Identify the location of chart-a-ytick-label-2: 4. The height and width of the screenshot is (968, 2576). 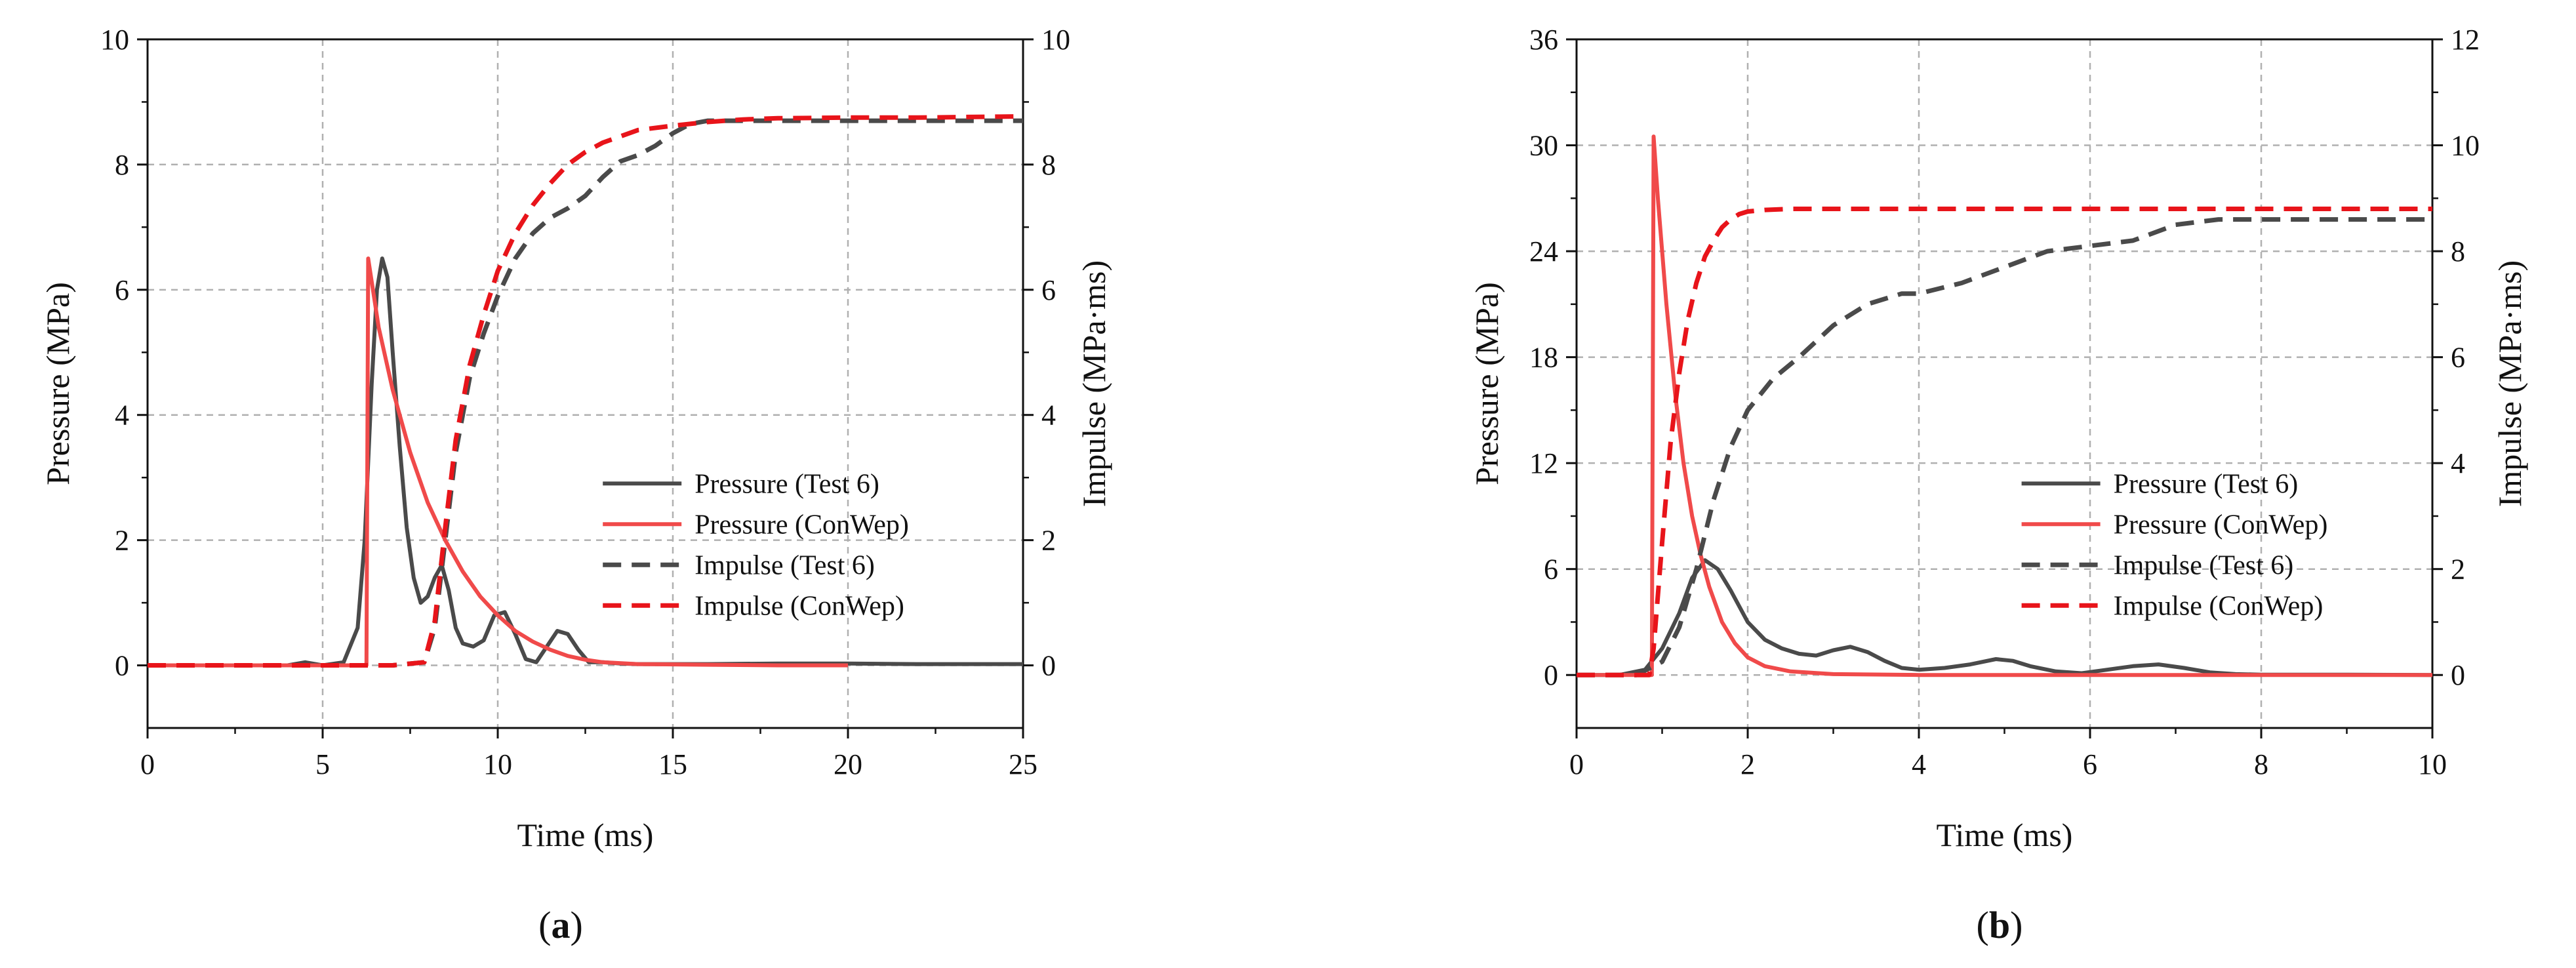
(122, 415).